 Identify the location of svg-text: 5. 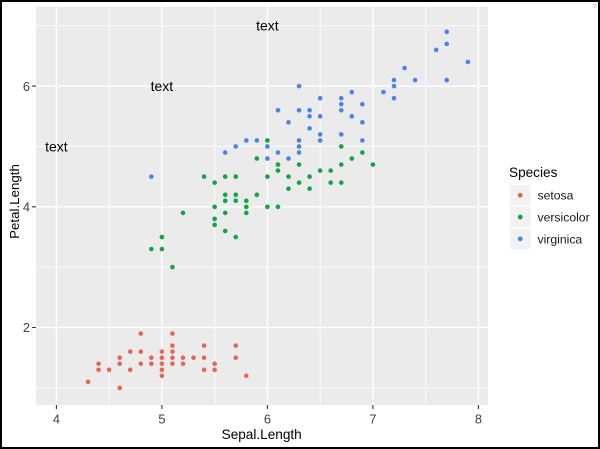
(161, 418).